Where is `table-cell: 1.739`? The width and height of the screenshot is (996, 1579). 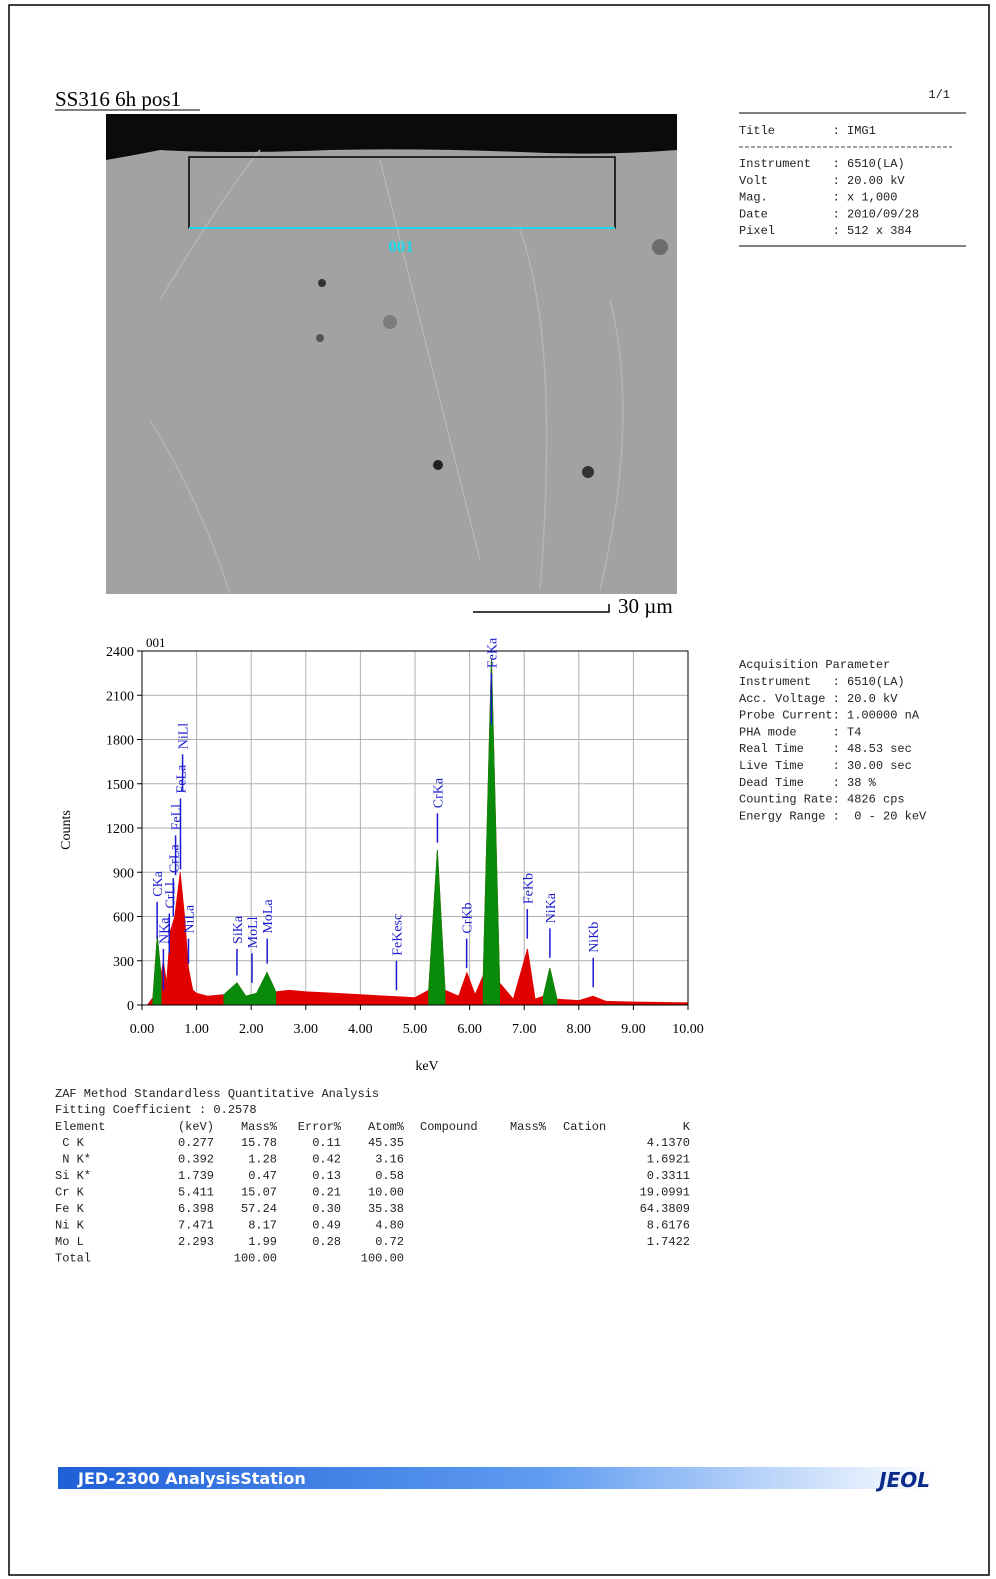
table-cell: 1.739 is located at coordinates (196, 1176).